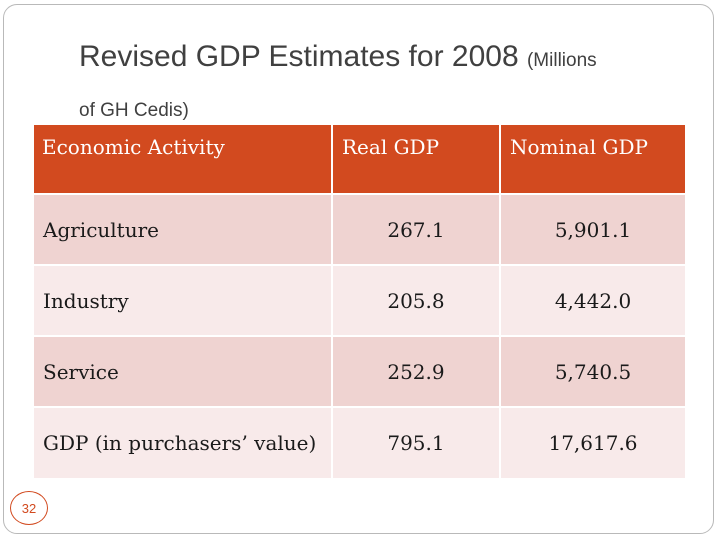 This screenshot has height=540, width=720. I want to click on table-row: Agriculture 267.1 5,901.1, so click(359, 229).